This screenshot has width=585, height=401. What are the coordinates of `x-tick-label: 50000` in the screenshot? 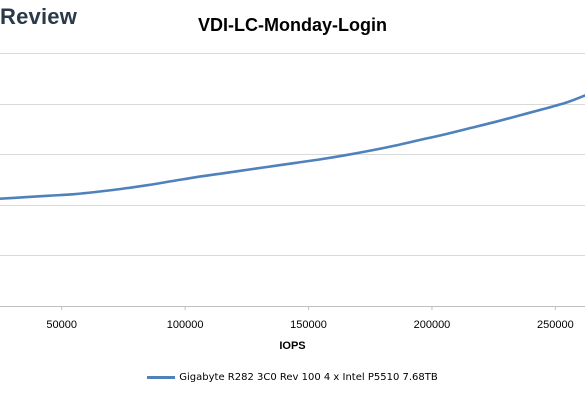 It's located at (61, 325).